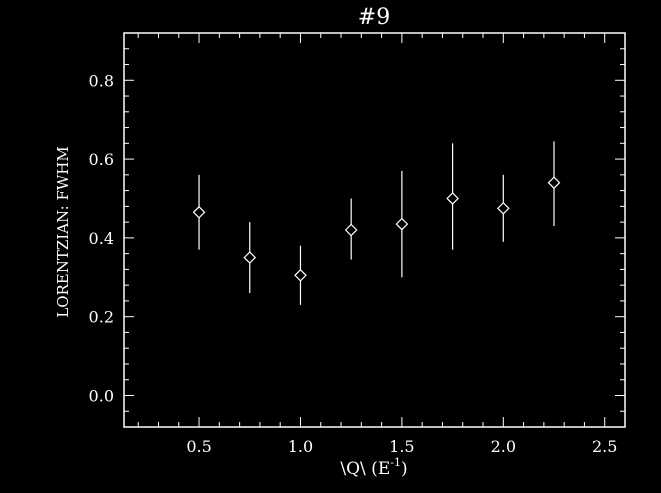 This screenshot has height=493, width=661. Describe the element at coordinates (395, 462) in the screenshot. I see `x-axis-label-superscript: -1` at that location.